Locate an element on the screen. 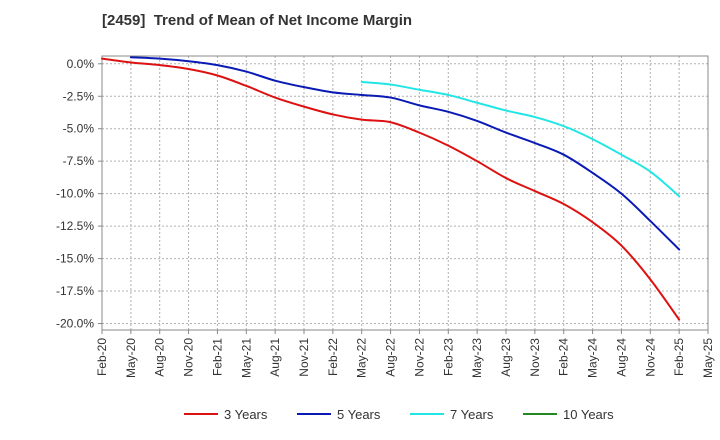 The height and width of the screenshot is (440, 720). legend-label: 5 Years is located at coordinates (359, 414).